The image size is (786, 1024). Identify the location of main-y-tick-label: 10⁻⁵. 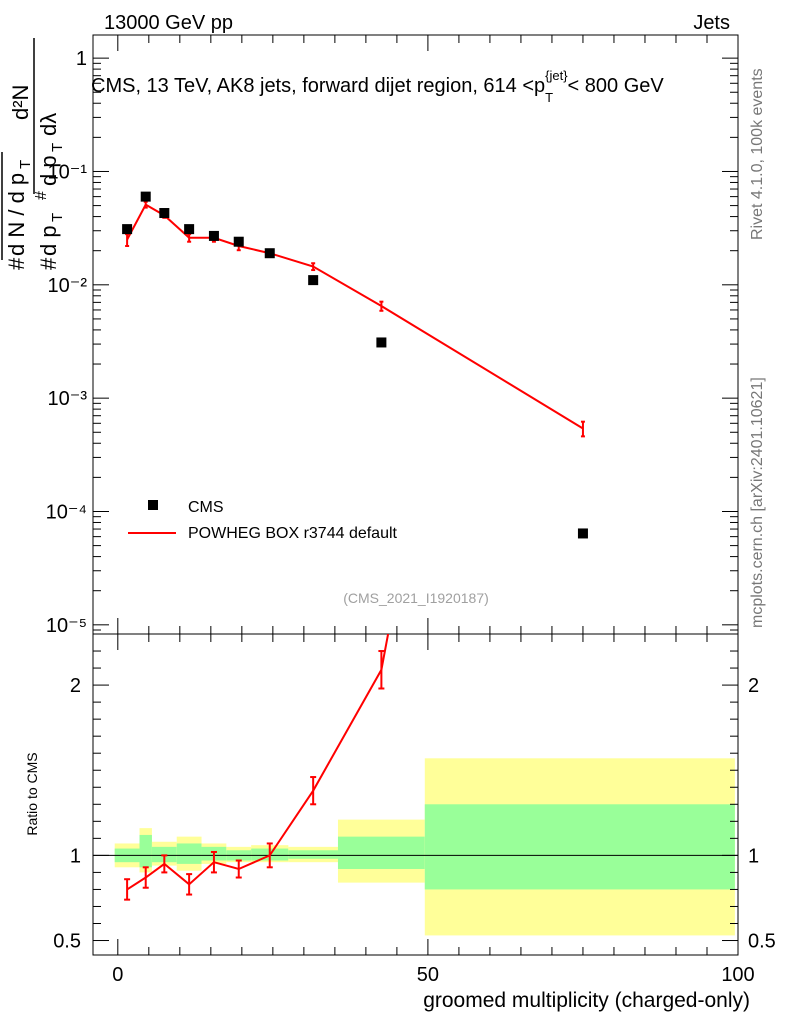
(66, 626).